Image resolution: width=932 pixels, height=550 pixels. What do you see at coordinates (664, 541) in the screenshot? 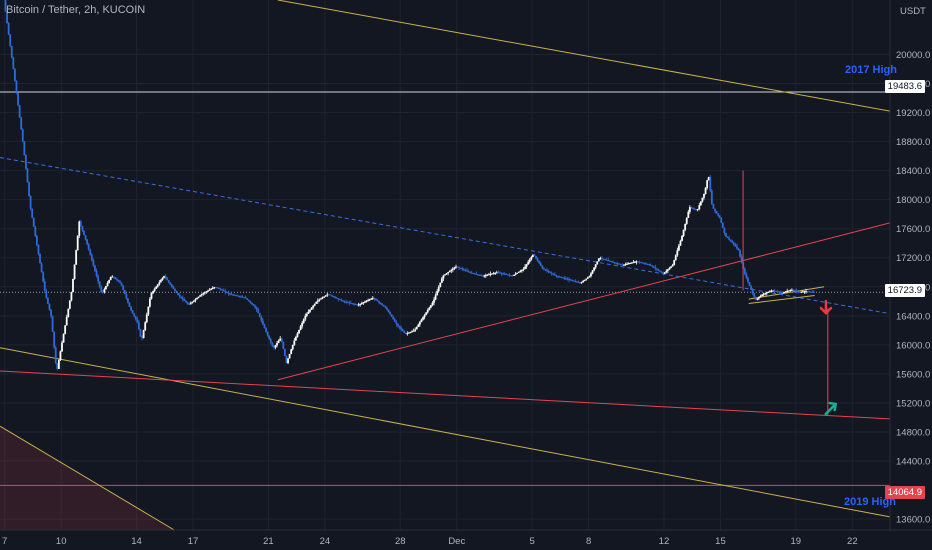
I see `x-tick-label-10: 12` at bounding box center [664, 541].